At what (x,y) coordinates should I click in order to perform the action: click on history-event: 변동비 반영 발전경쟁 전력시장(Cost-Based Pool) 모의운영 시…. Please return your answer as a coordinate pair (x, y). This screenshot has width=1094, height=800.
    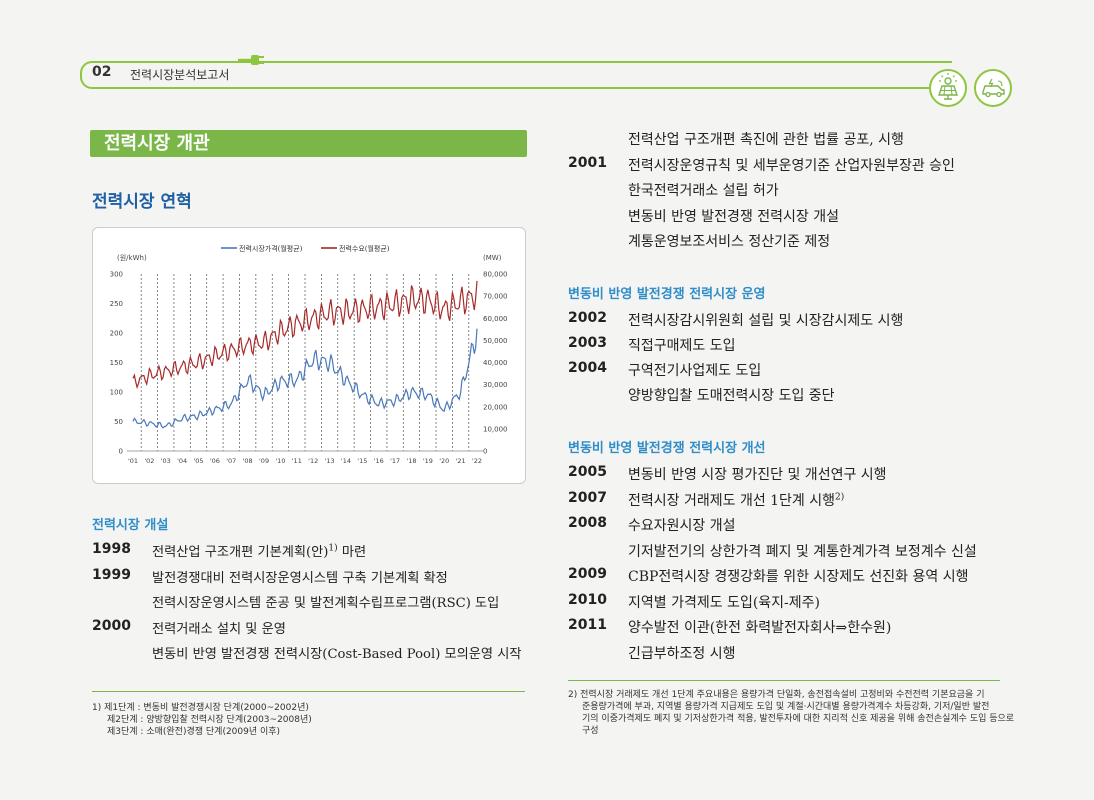
    Looking at the image, I should click on (337, 652).